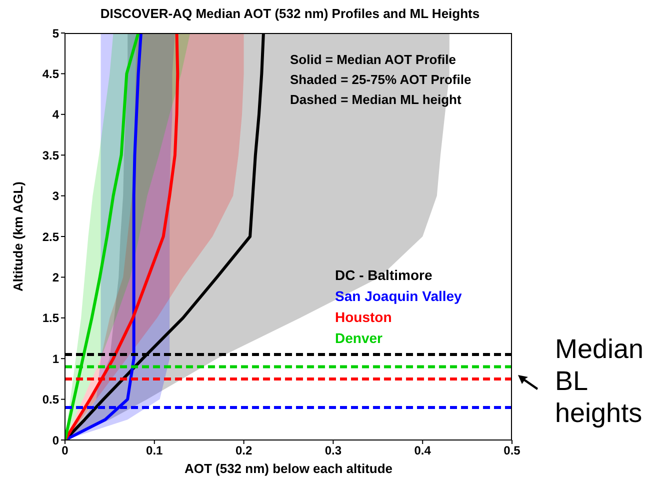 This screenshot has height=483, width=665. I want to click on text: DC - Baltimore, so click(384, 275).